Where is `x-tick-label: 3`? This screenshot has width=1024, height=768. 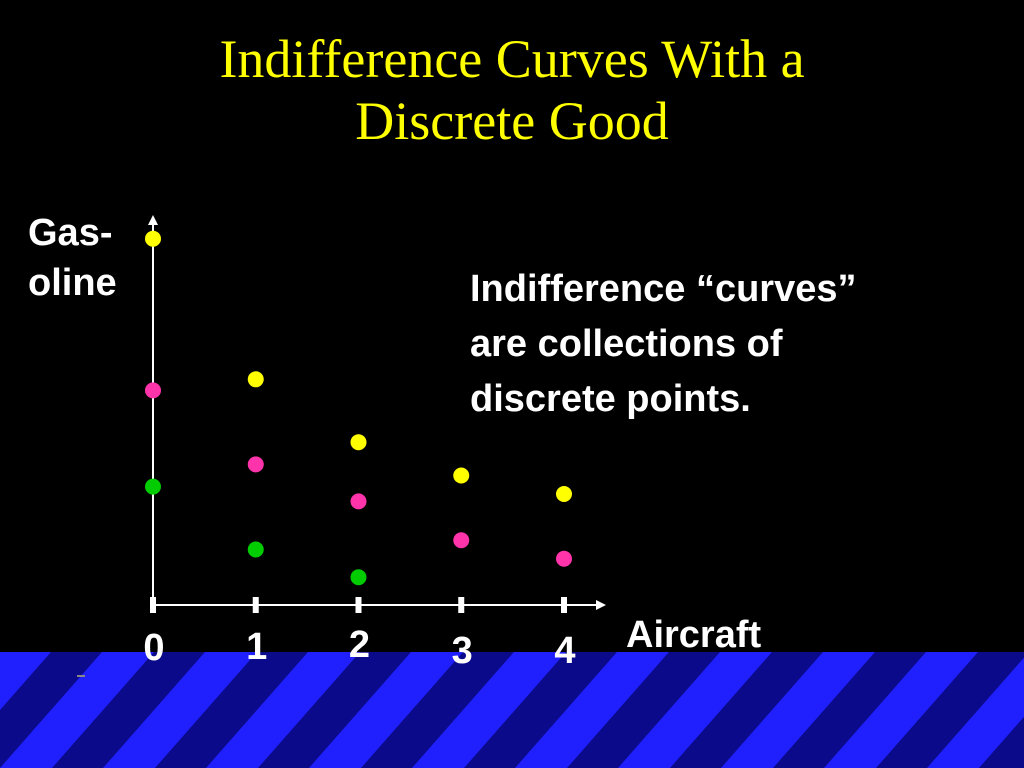
x-tick-label: 3 is located at coordinates (462, 651).